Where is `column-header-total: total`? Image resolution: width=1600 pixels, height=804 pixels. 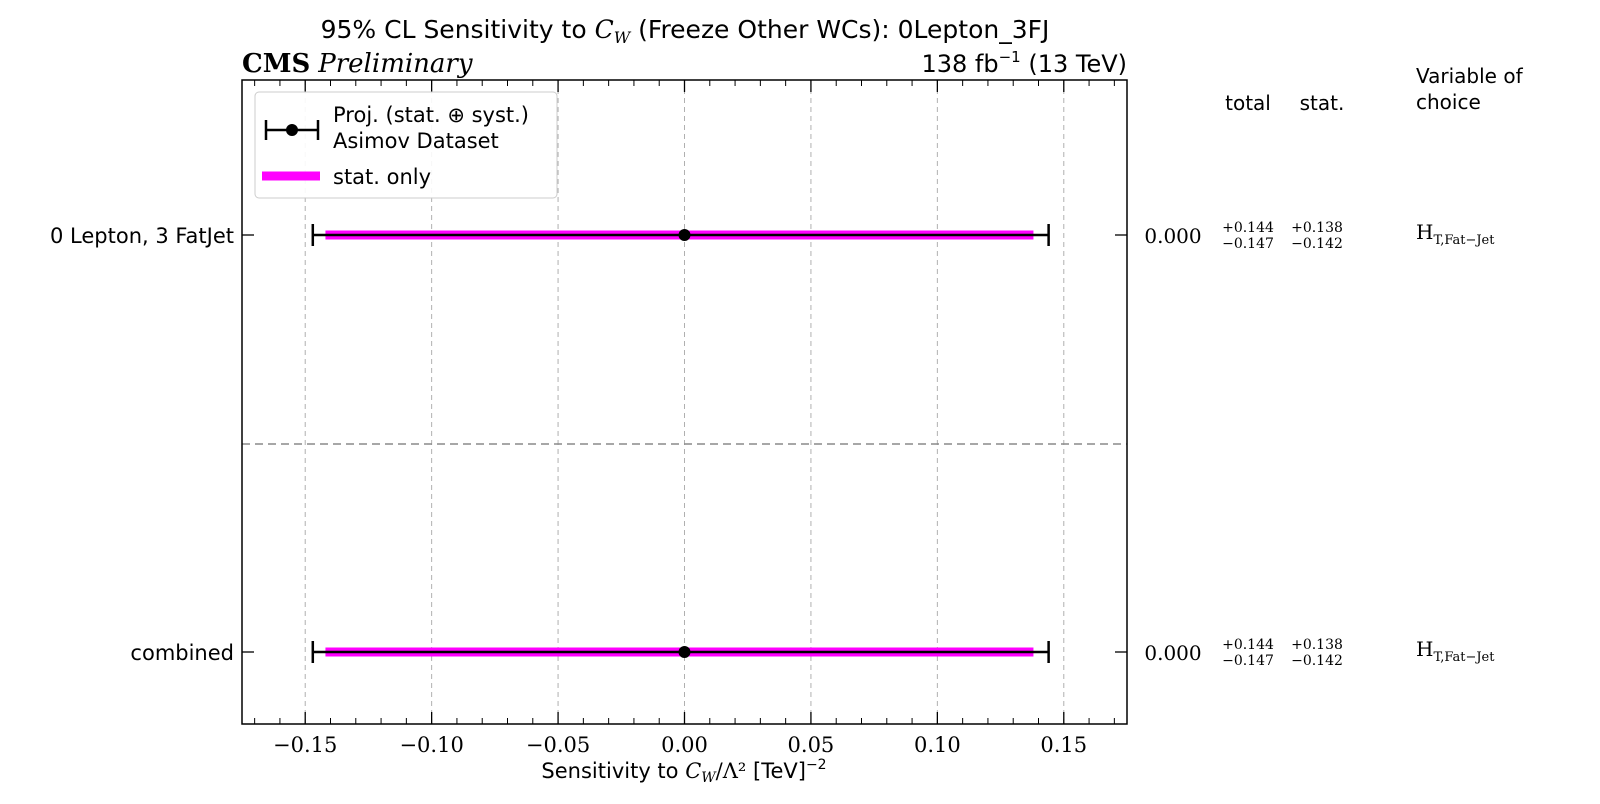 column-header-total: total is located at coordinates (1248, 103).